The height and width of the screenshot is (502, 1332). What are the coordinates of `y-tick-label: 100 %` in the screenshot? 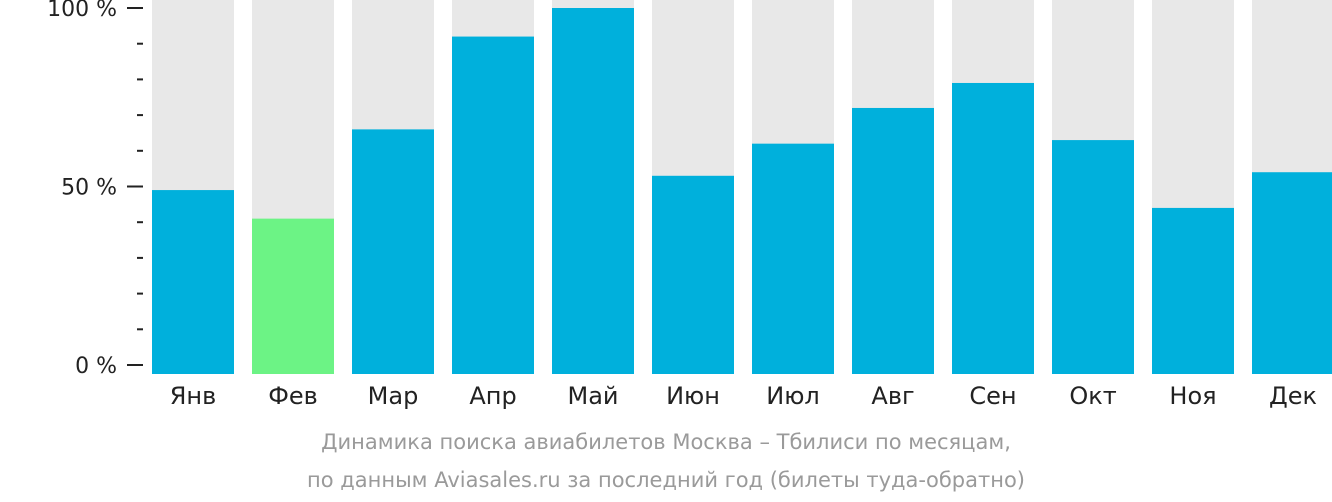 It's located at (82, 11).